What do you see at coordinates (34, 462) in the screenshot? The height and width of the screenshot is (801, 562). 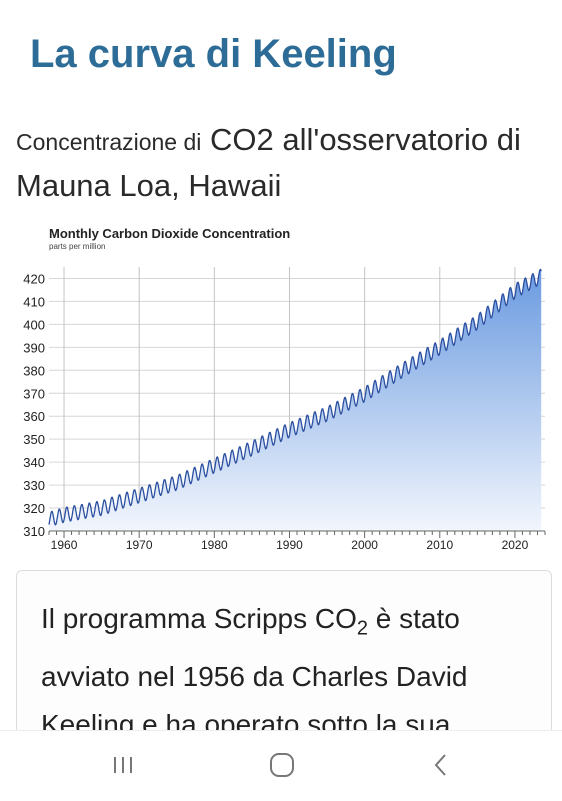 I see `y-tick-label: 340` at bounding box center [34, 462].